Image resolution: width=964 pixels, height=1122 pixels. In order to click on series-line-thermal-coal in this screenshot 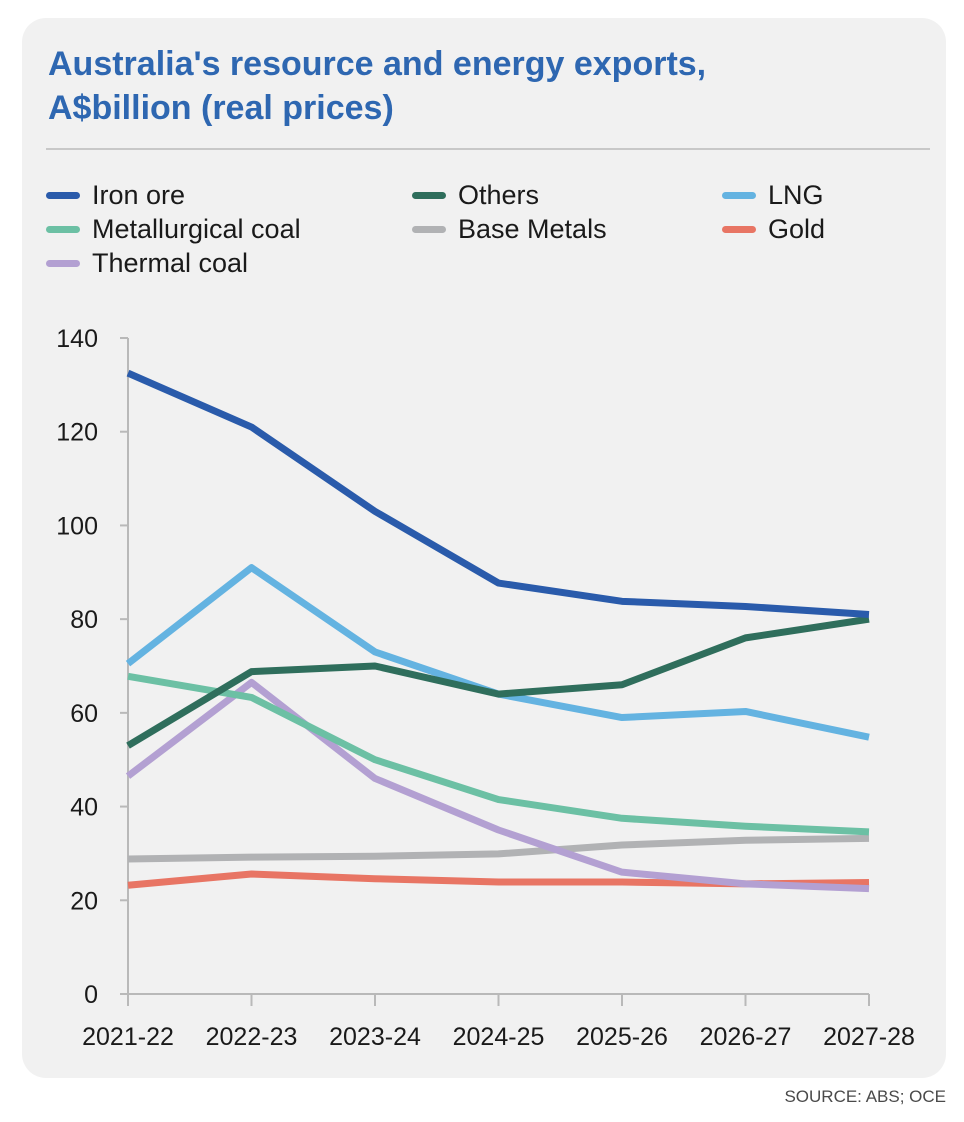, I will do `click(497, 785)`.